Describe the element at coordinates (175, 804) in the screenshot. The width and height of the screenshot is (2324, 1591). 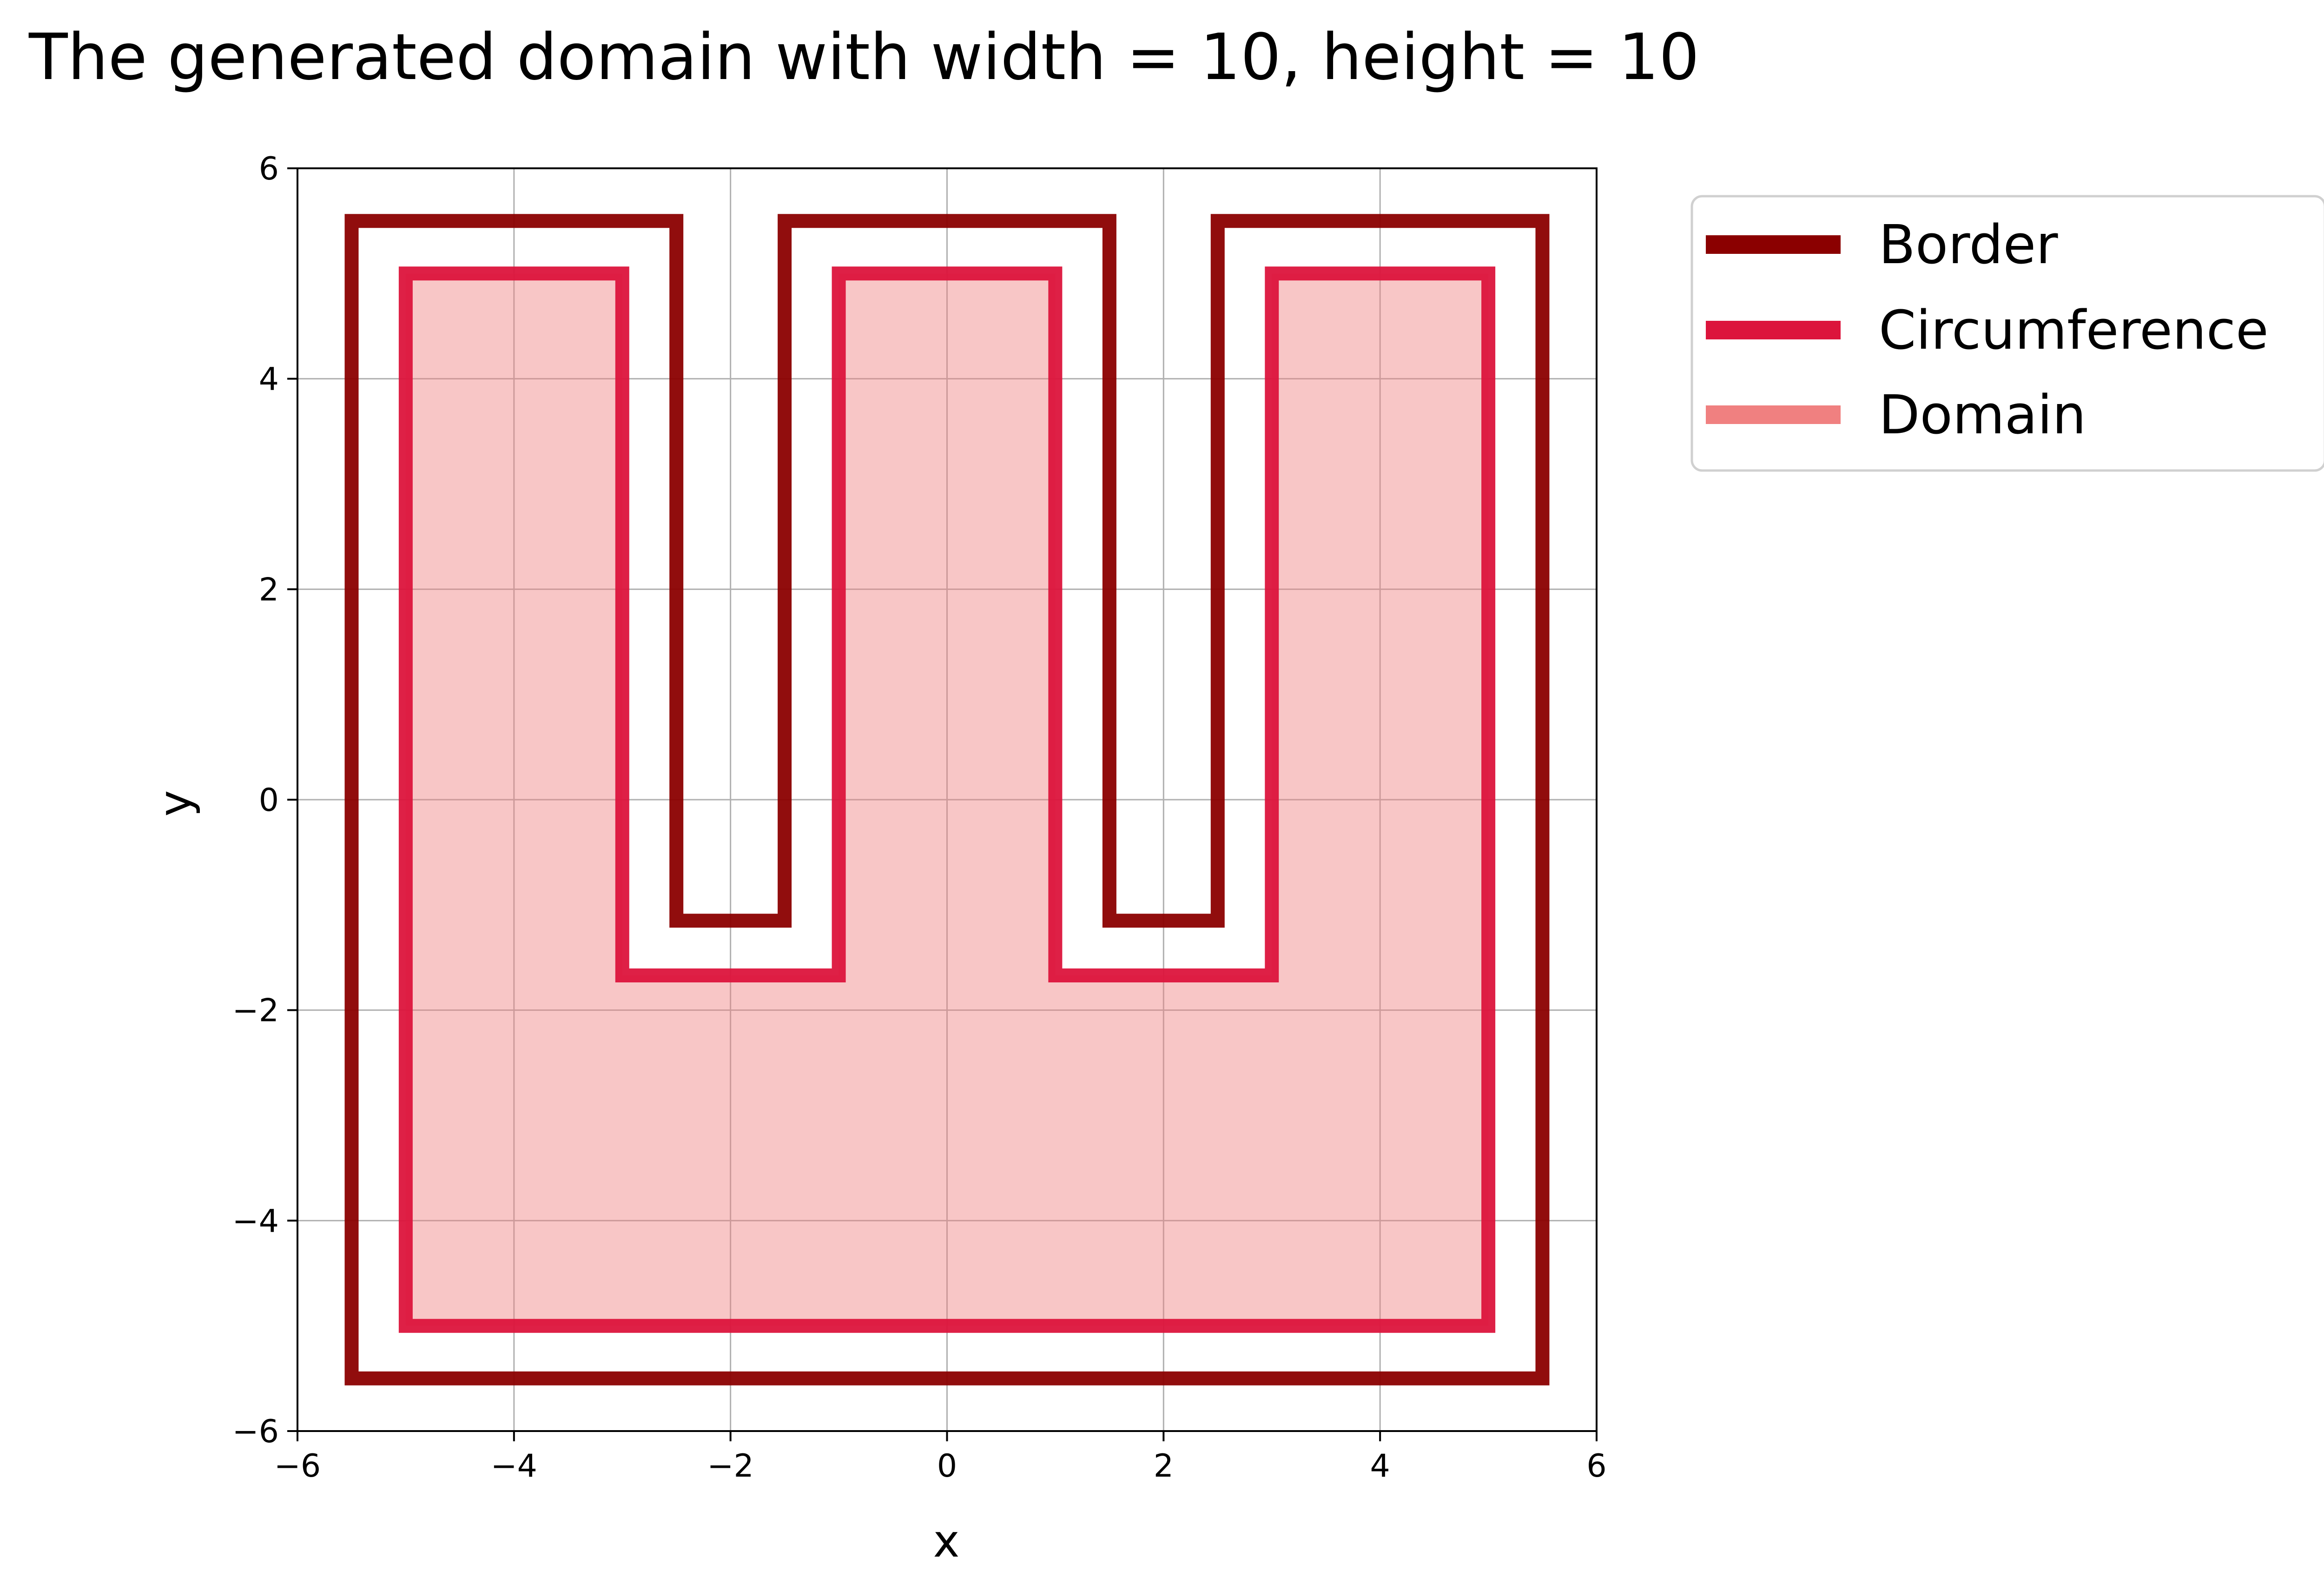
I see `y-axis-label: y` at that location.